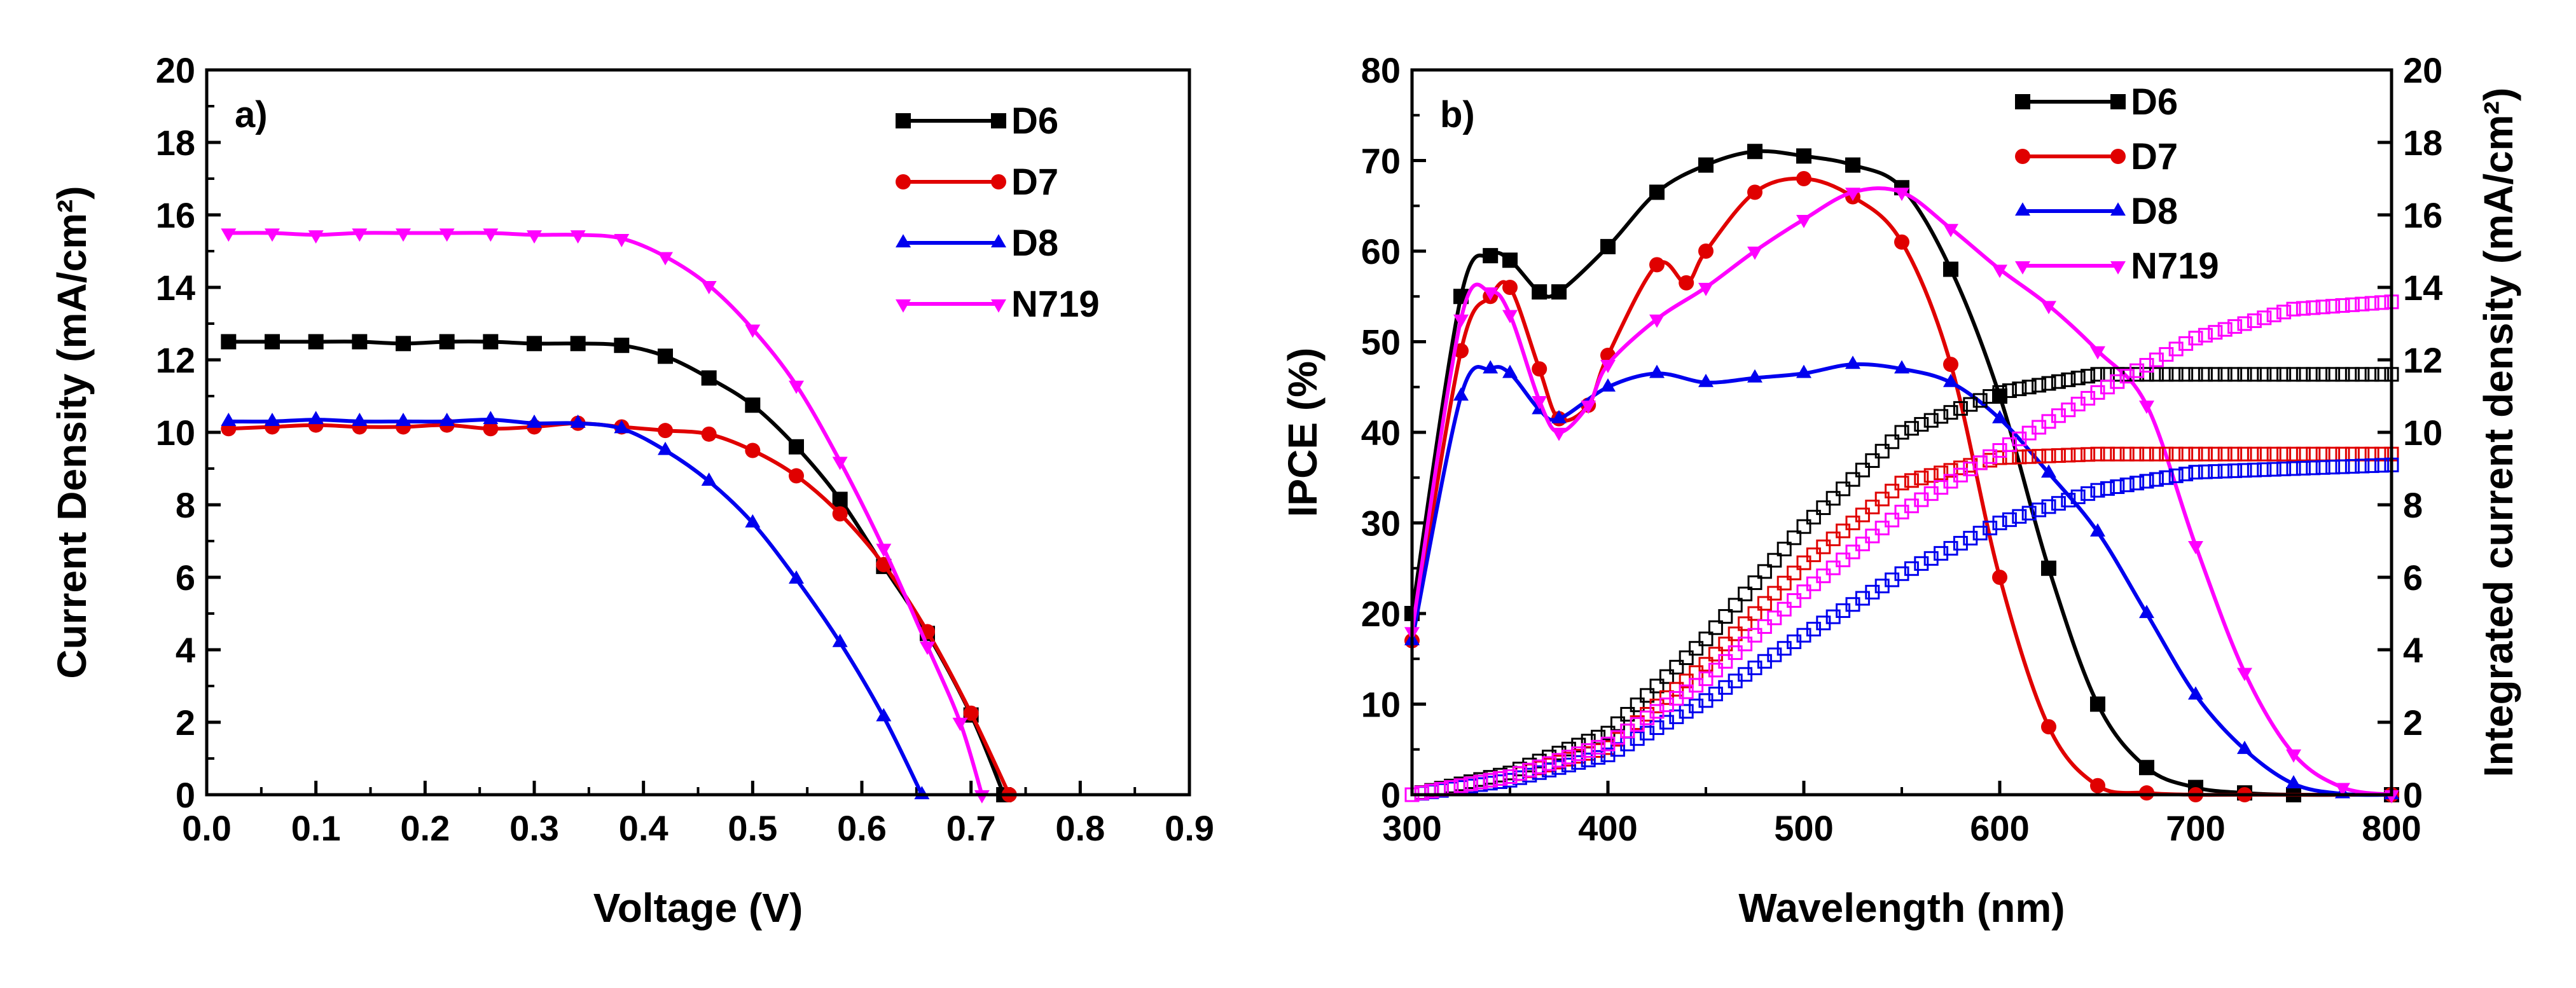  I want to click on x-tick-label: 0.3, so click(534, 828).